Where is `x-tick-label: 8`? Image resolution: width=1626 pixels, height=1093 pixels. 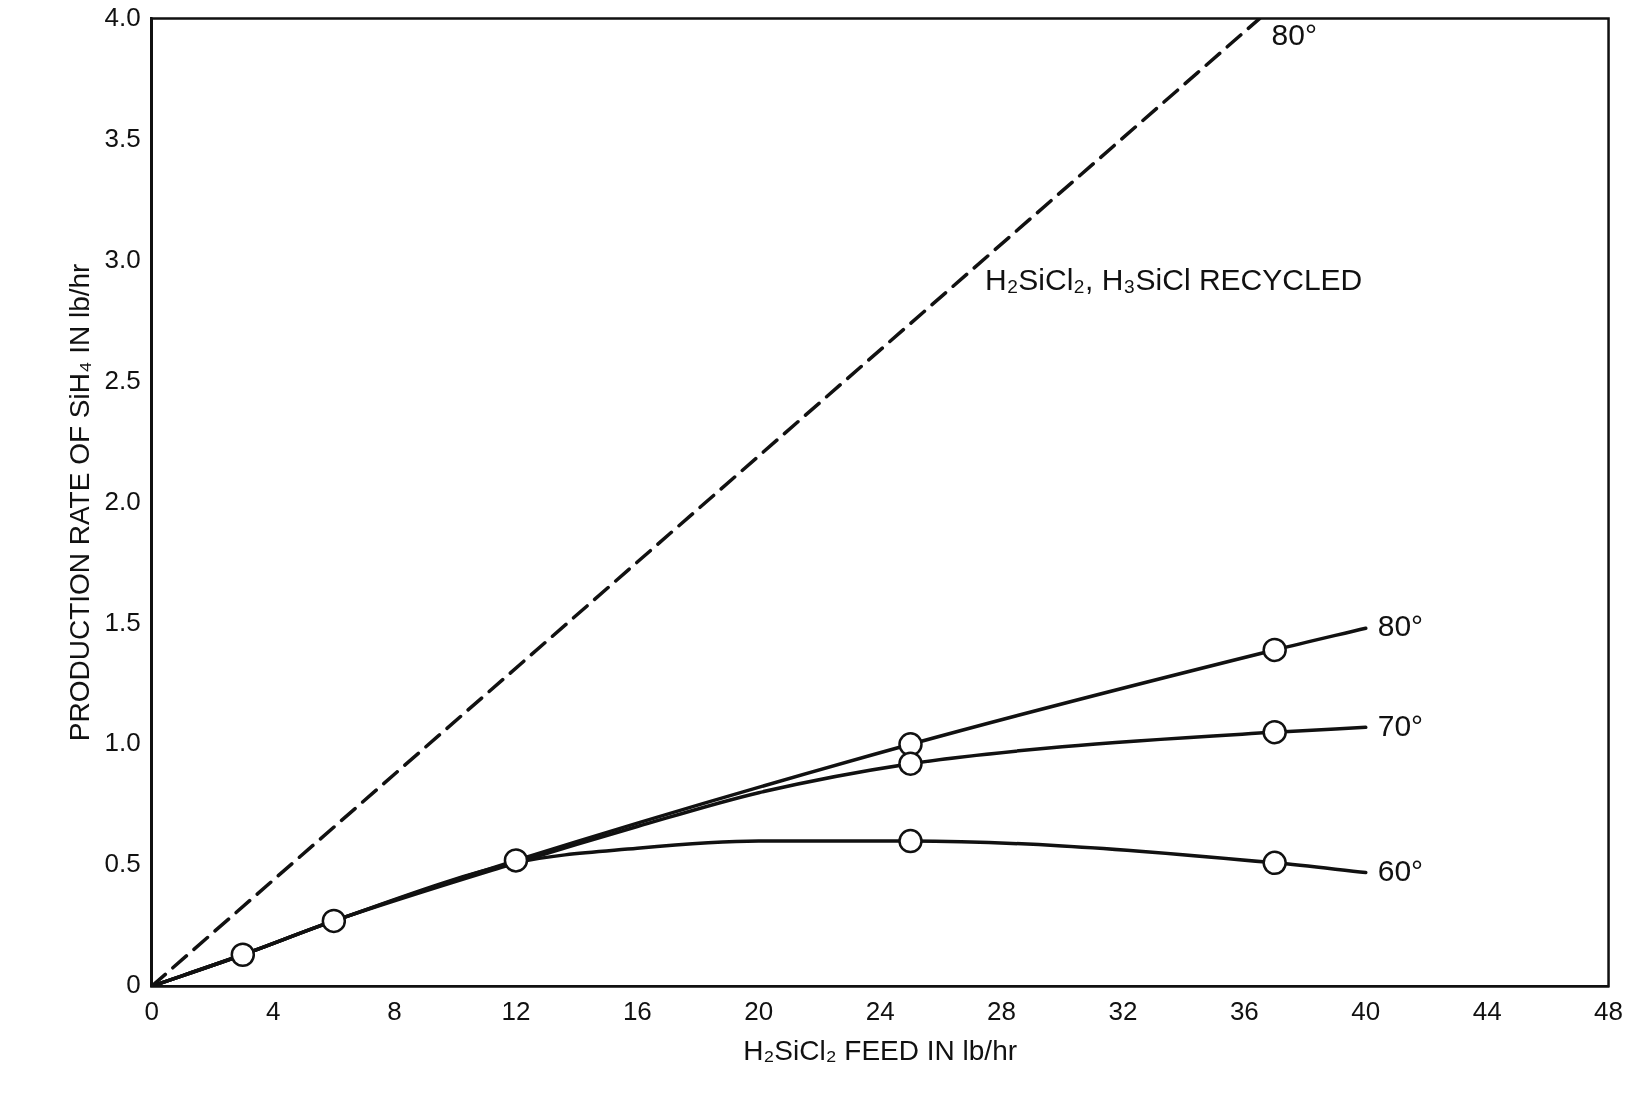 x-tick-label: 8 is located at coordinates (394, 1010).